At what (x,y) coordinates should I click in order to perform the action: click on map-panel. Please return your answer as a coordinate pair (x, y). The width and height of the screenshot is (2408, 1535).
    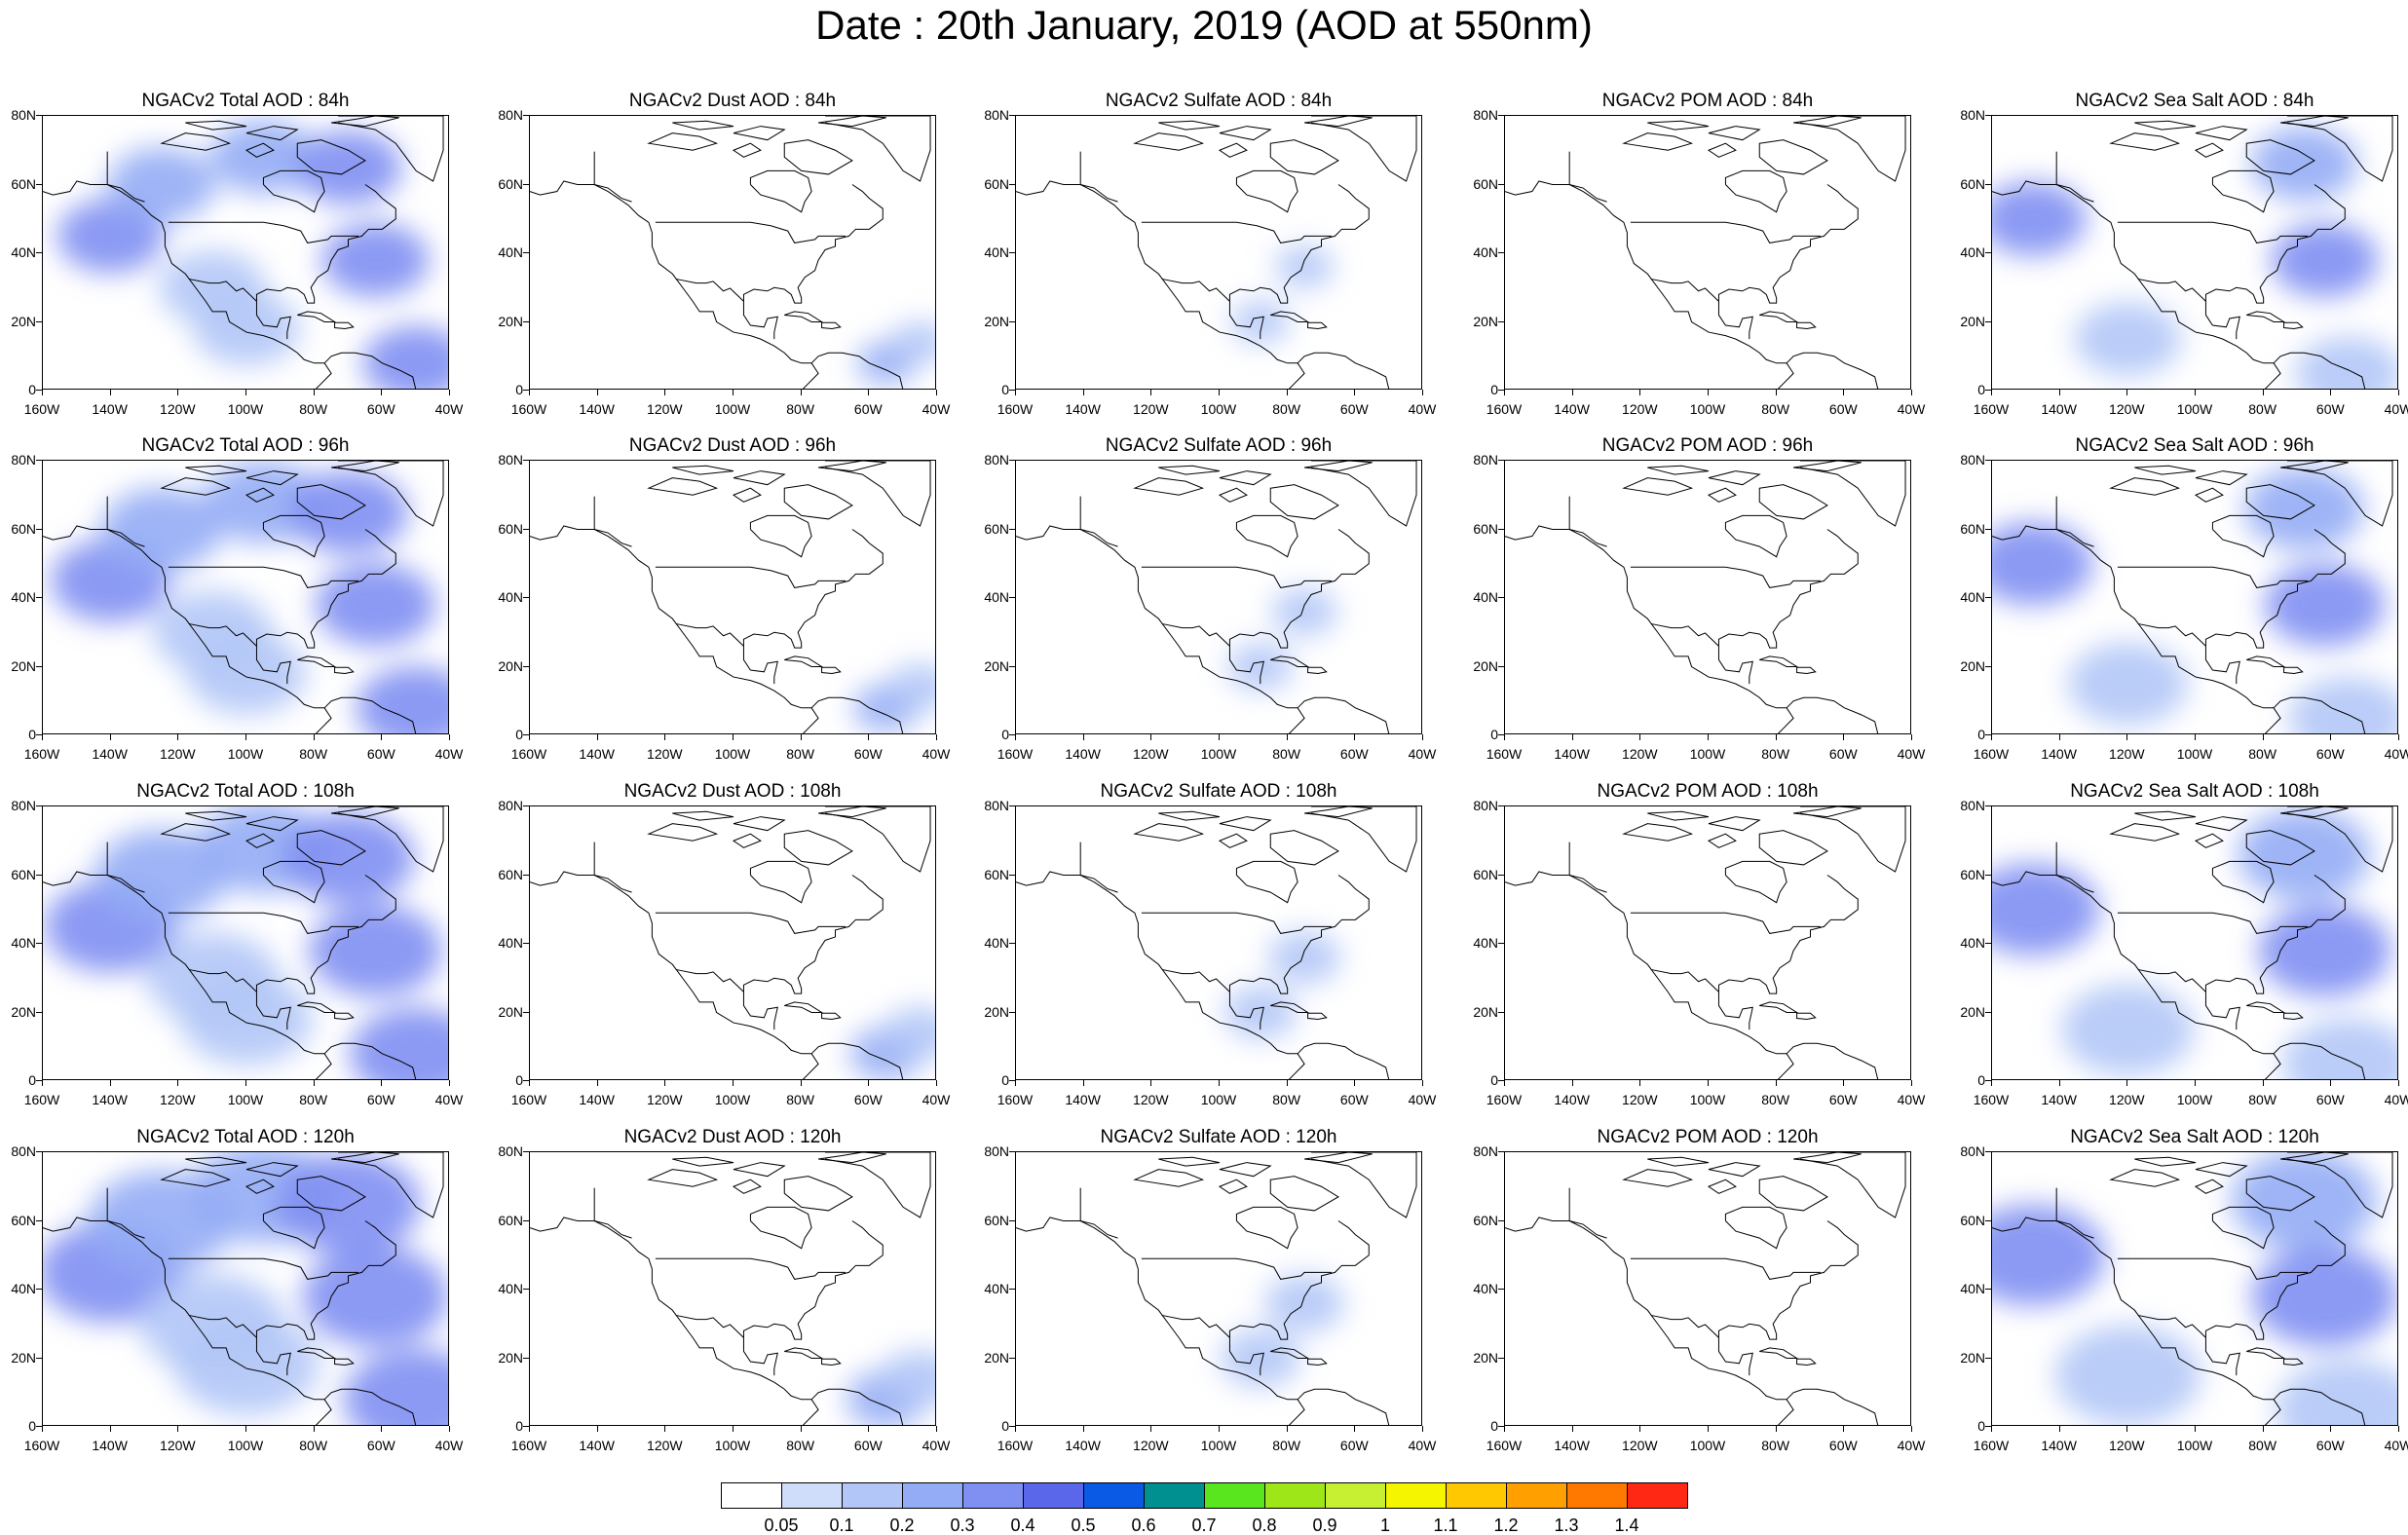
    Looking at the image, I should click on (2194, 942).